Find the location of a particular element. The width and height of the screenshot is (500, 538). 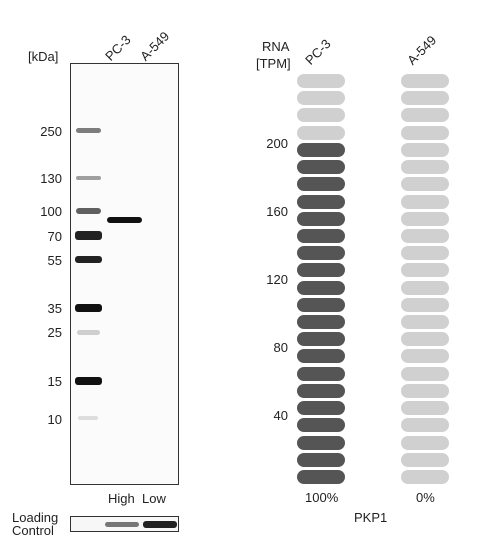

kda-unit-label: [kDa] is located at coordinates (43, 56).